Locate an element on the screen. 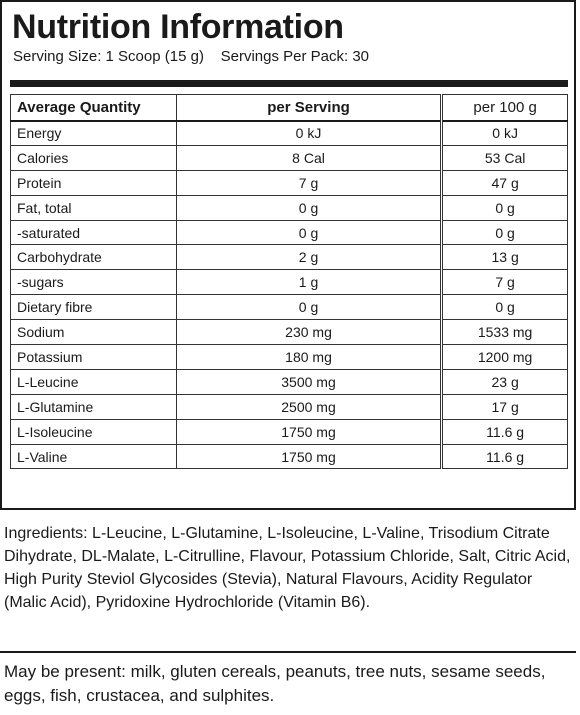  per-serving-value: 0 kJ is located at coordinates (309, 133).